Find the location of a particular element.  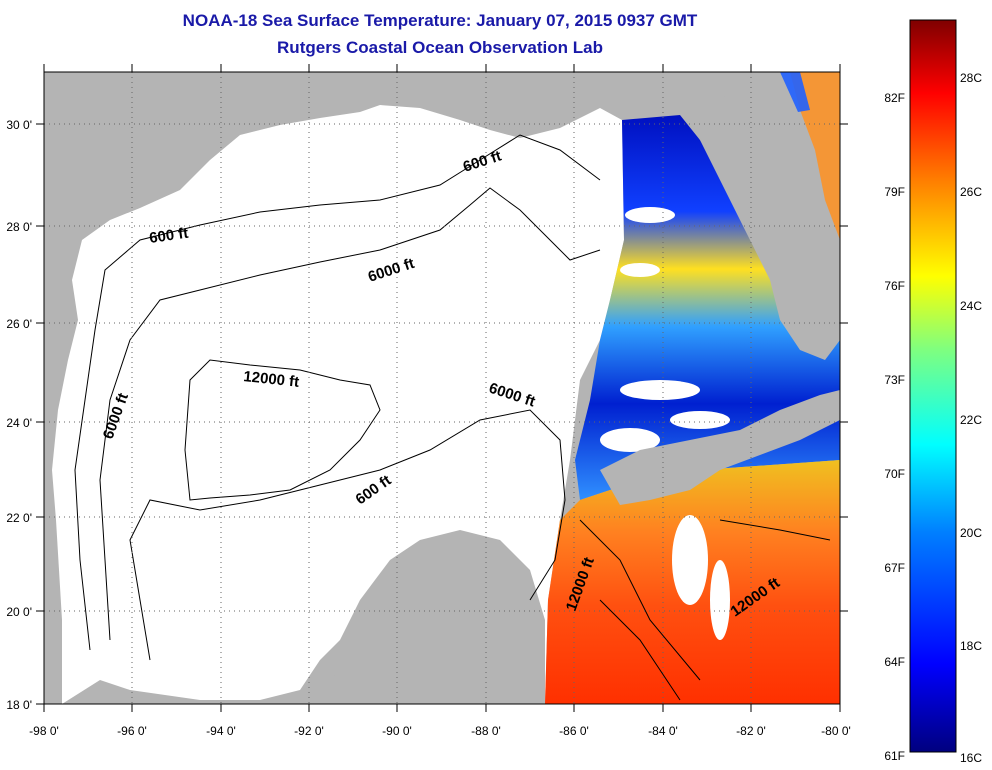

map-subtitle: Rutgers Coastal Ocean Observation Lab is located at coordinates (440, 47).